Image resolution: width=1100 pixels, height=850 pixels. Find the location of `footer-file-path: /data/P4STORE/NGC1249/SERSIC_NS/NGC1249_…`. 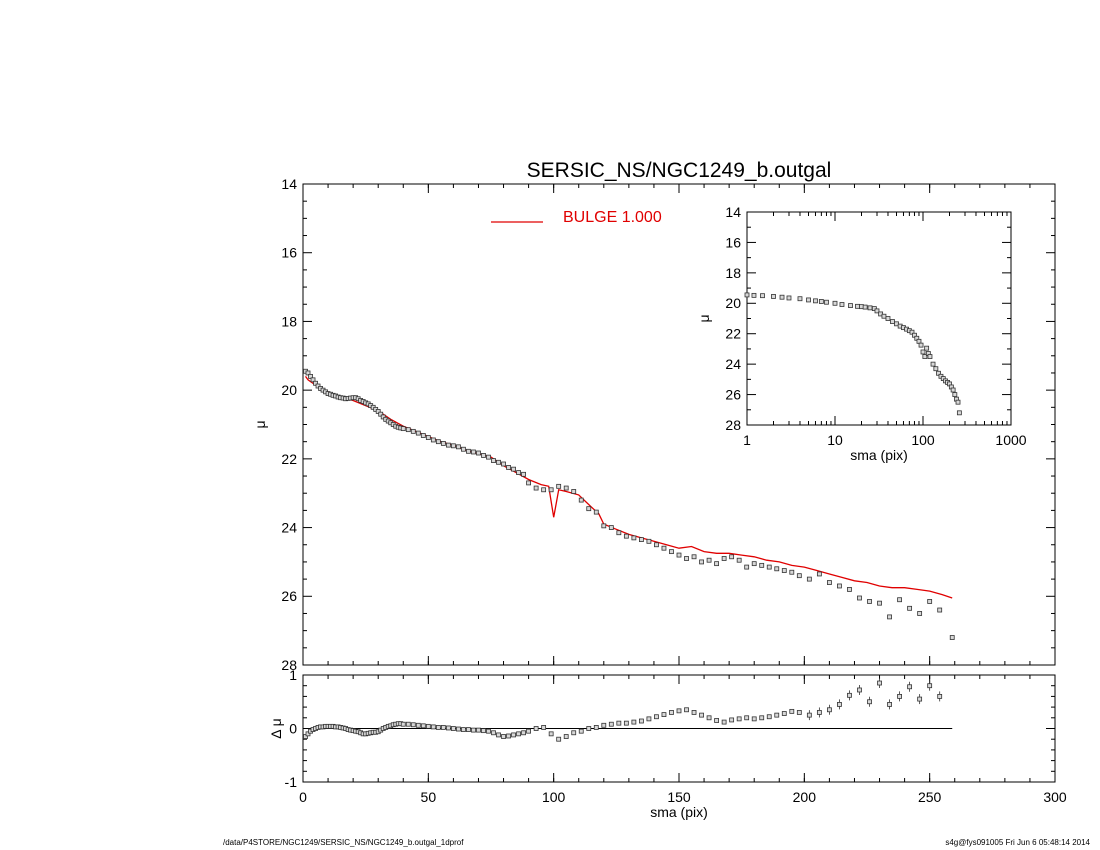

footer-file-path: /data/P4STORE/NGC1249/SERSIC_NS/NGC1249_… is located at coordinates (343, 842).